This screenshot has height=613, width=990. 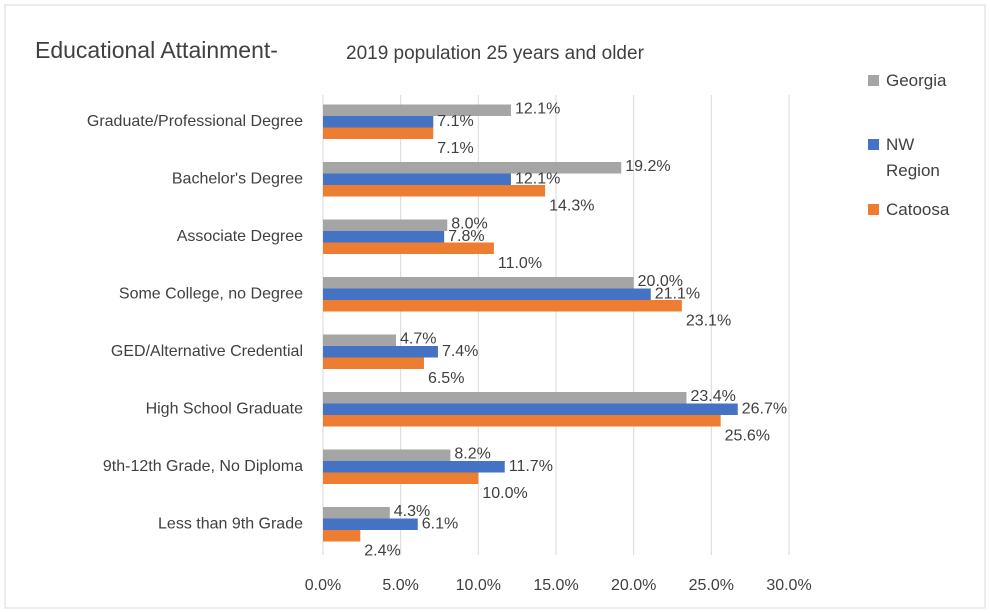 I want to click on data-label: 10.0%, so click(x=504, y=493).